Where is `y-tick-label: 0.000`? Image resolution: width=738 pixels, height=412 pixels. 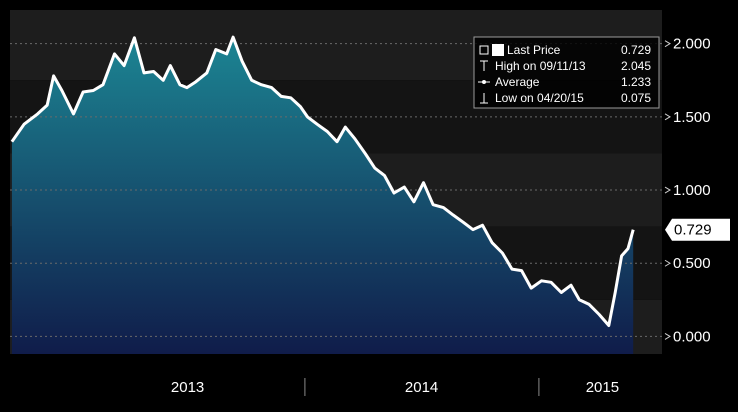
y-tick-label: 0.000 is located at coordinates (692, 336).